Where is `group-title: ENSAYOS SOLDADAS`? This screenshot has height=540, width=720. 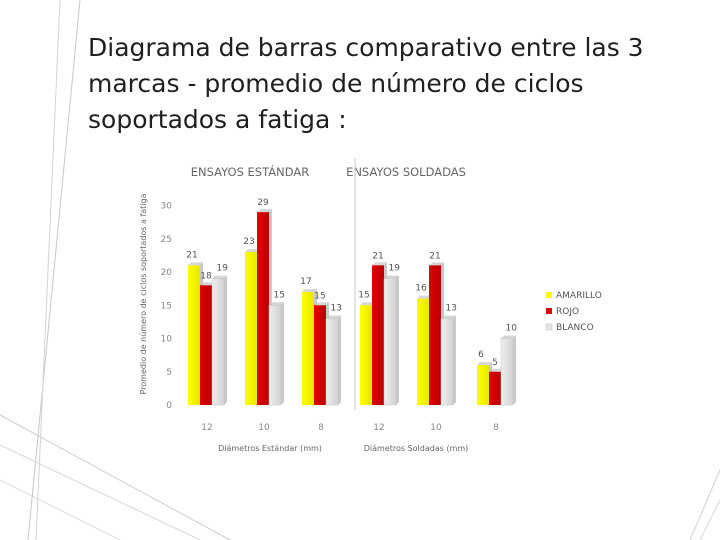
group-title: ENSAYOS SOLDADAS is located at coordinates (406, 172).